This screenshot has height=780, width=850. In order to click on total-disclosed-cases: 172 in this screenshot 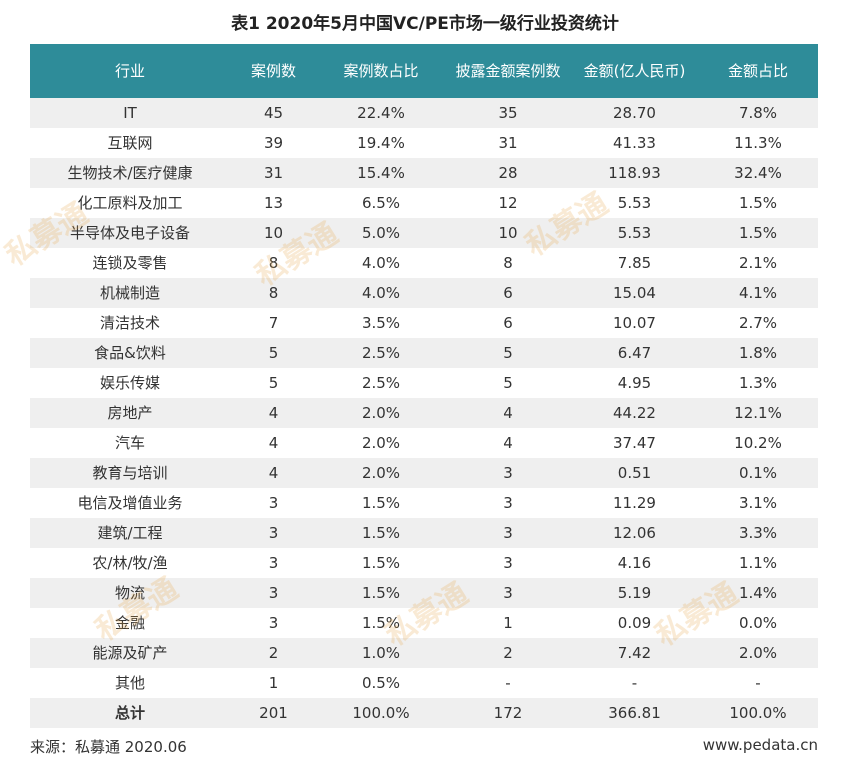, I will do `click(508, 713)`.